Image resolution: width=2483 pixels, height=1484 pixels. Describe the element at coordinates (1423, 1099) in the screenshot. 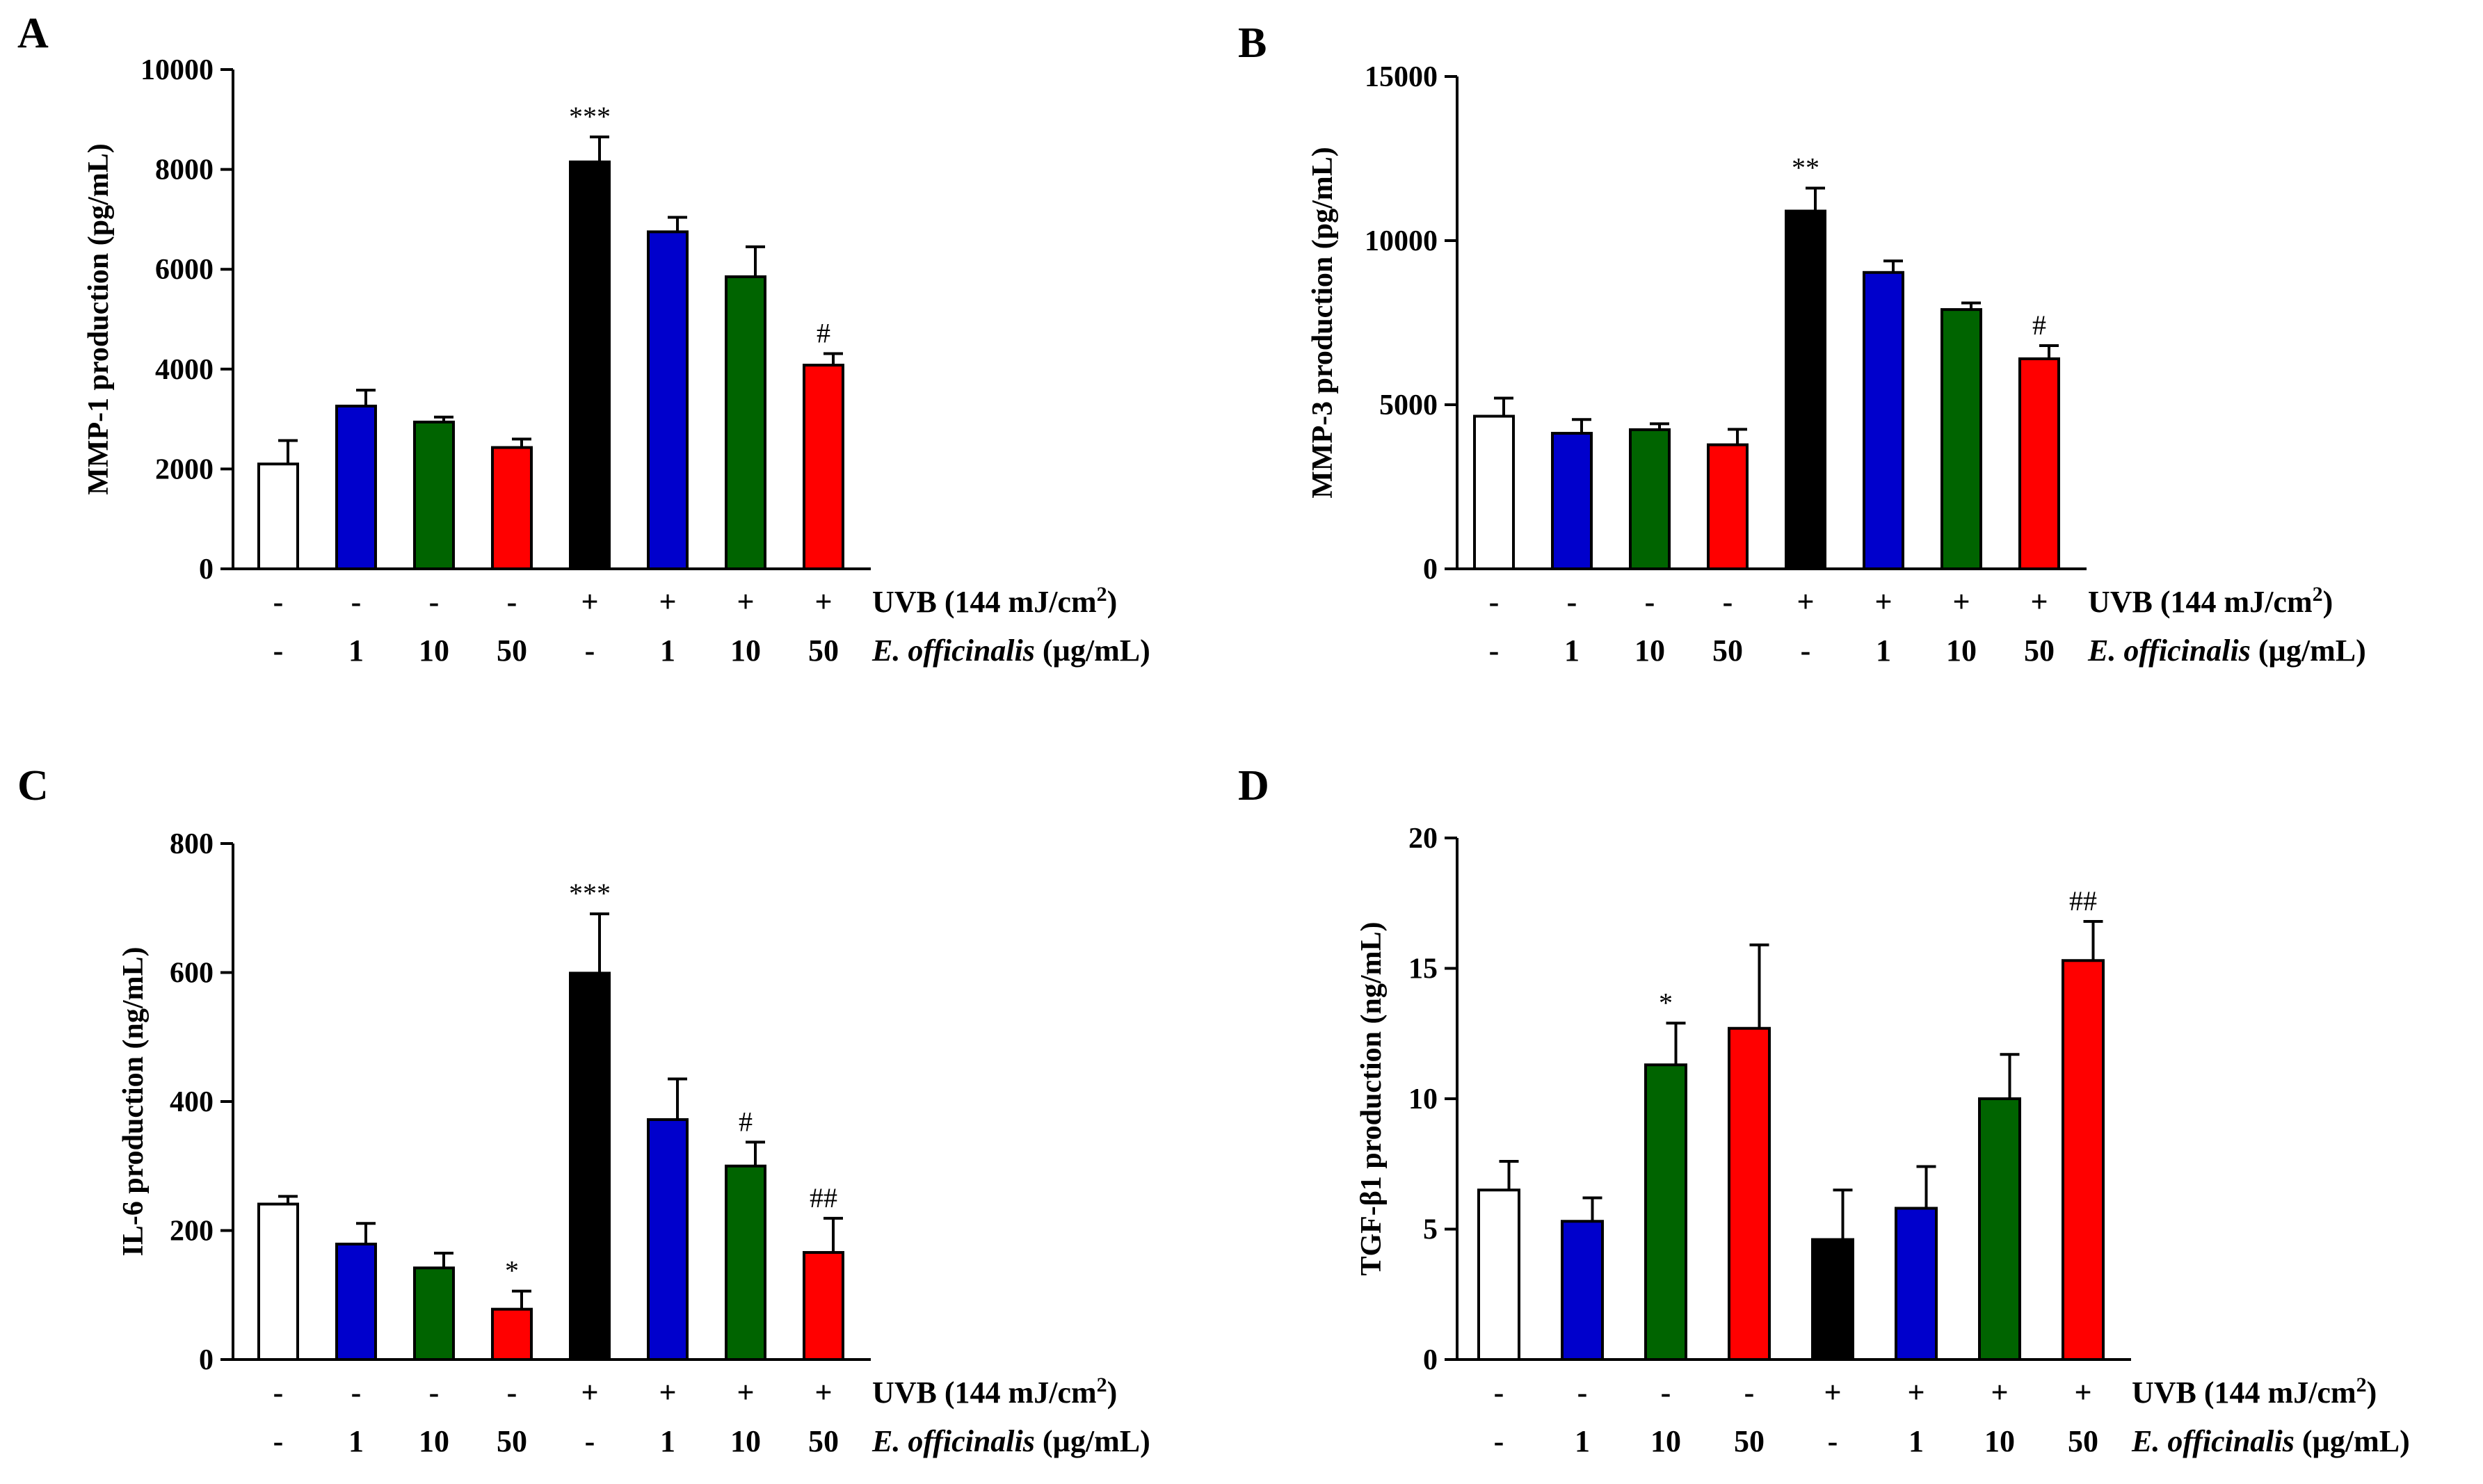

I see `y-tick-label: 10` at that location.